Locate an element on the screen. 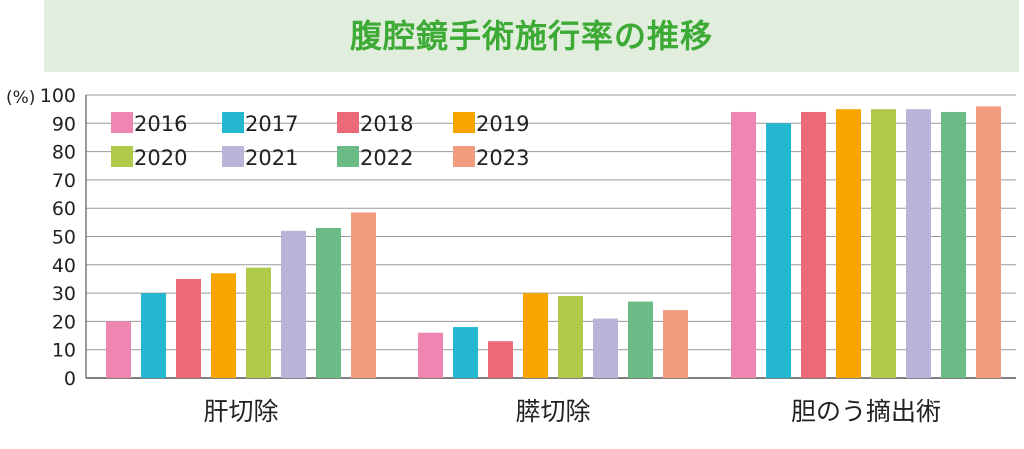 The height and width of the screenshot is (449, 1024). category-label: 膵切除 is located at coordinates (552, 411).